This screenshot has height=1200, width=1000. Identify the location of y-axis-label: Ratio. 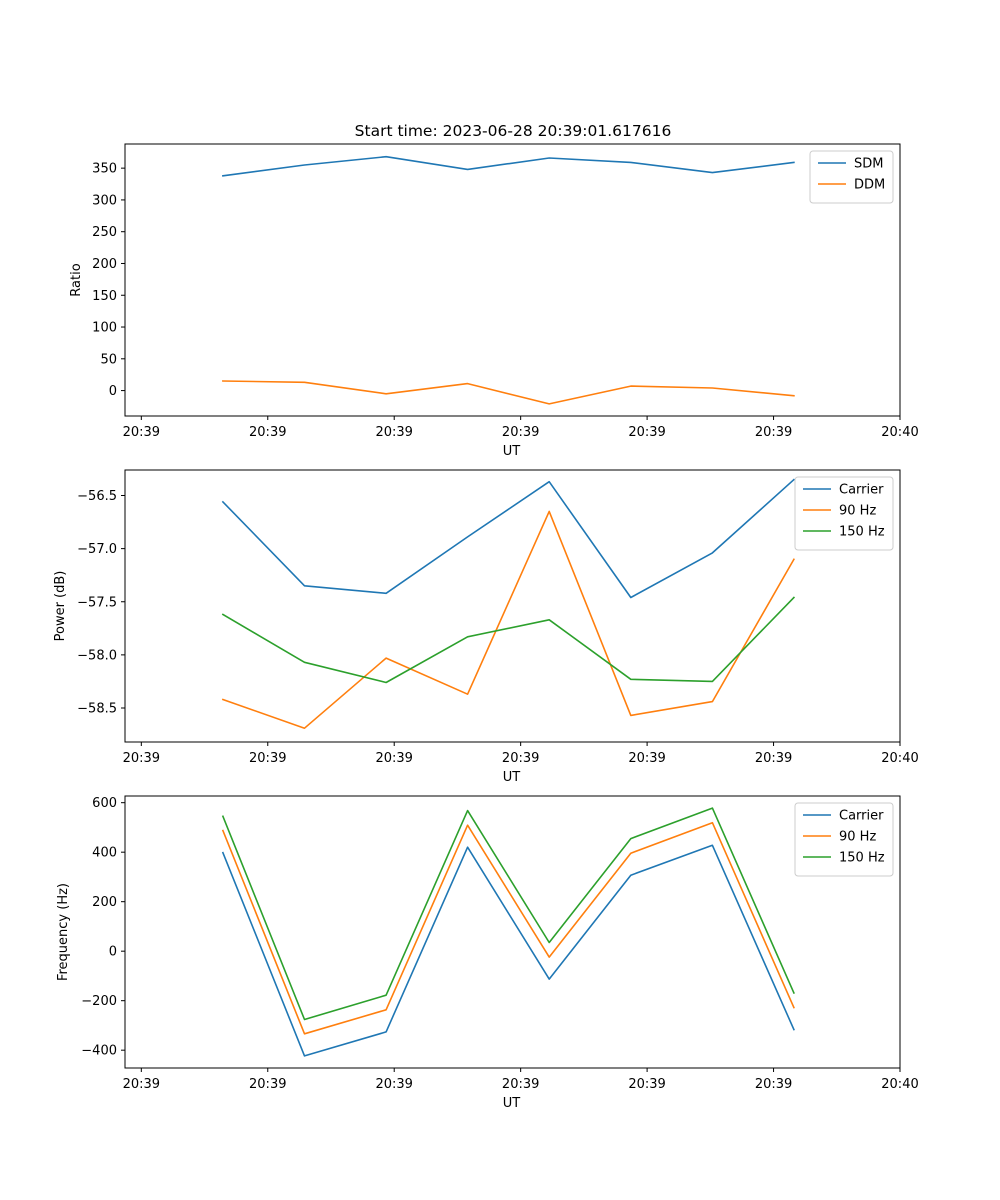
(76, 279).